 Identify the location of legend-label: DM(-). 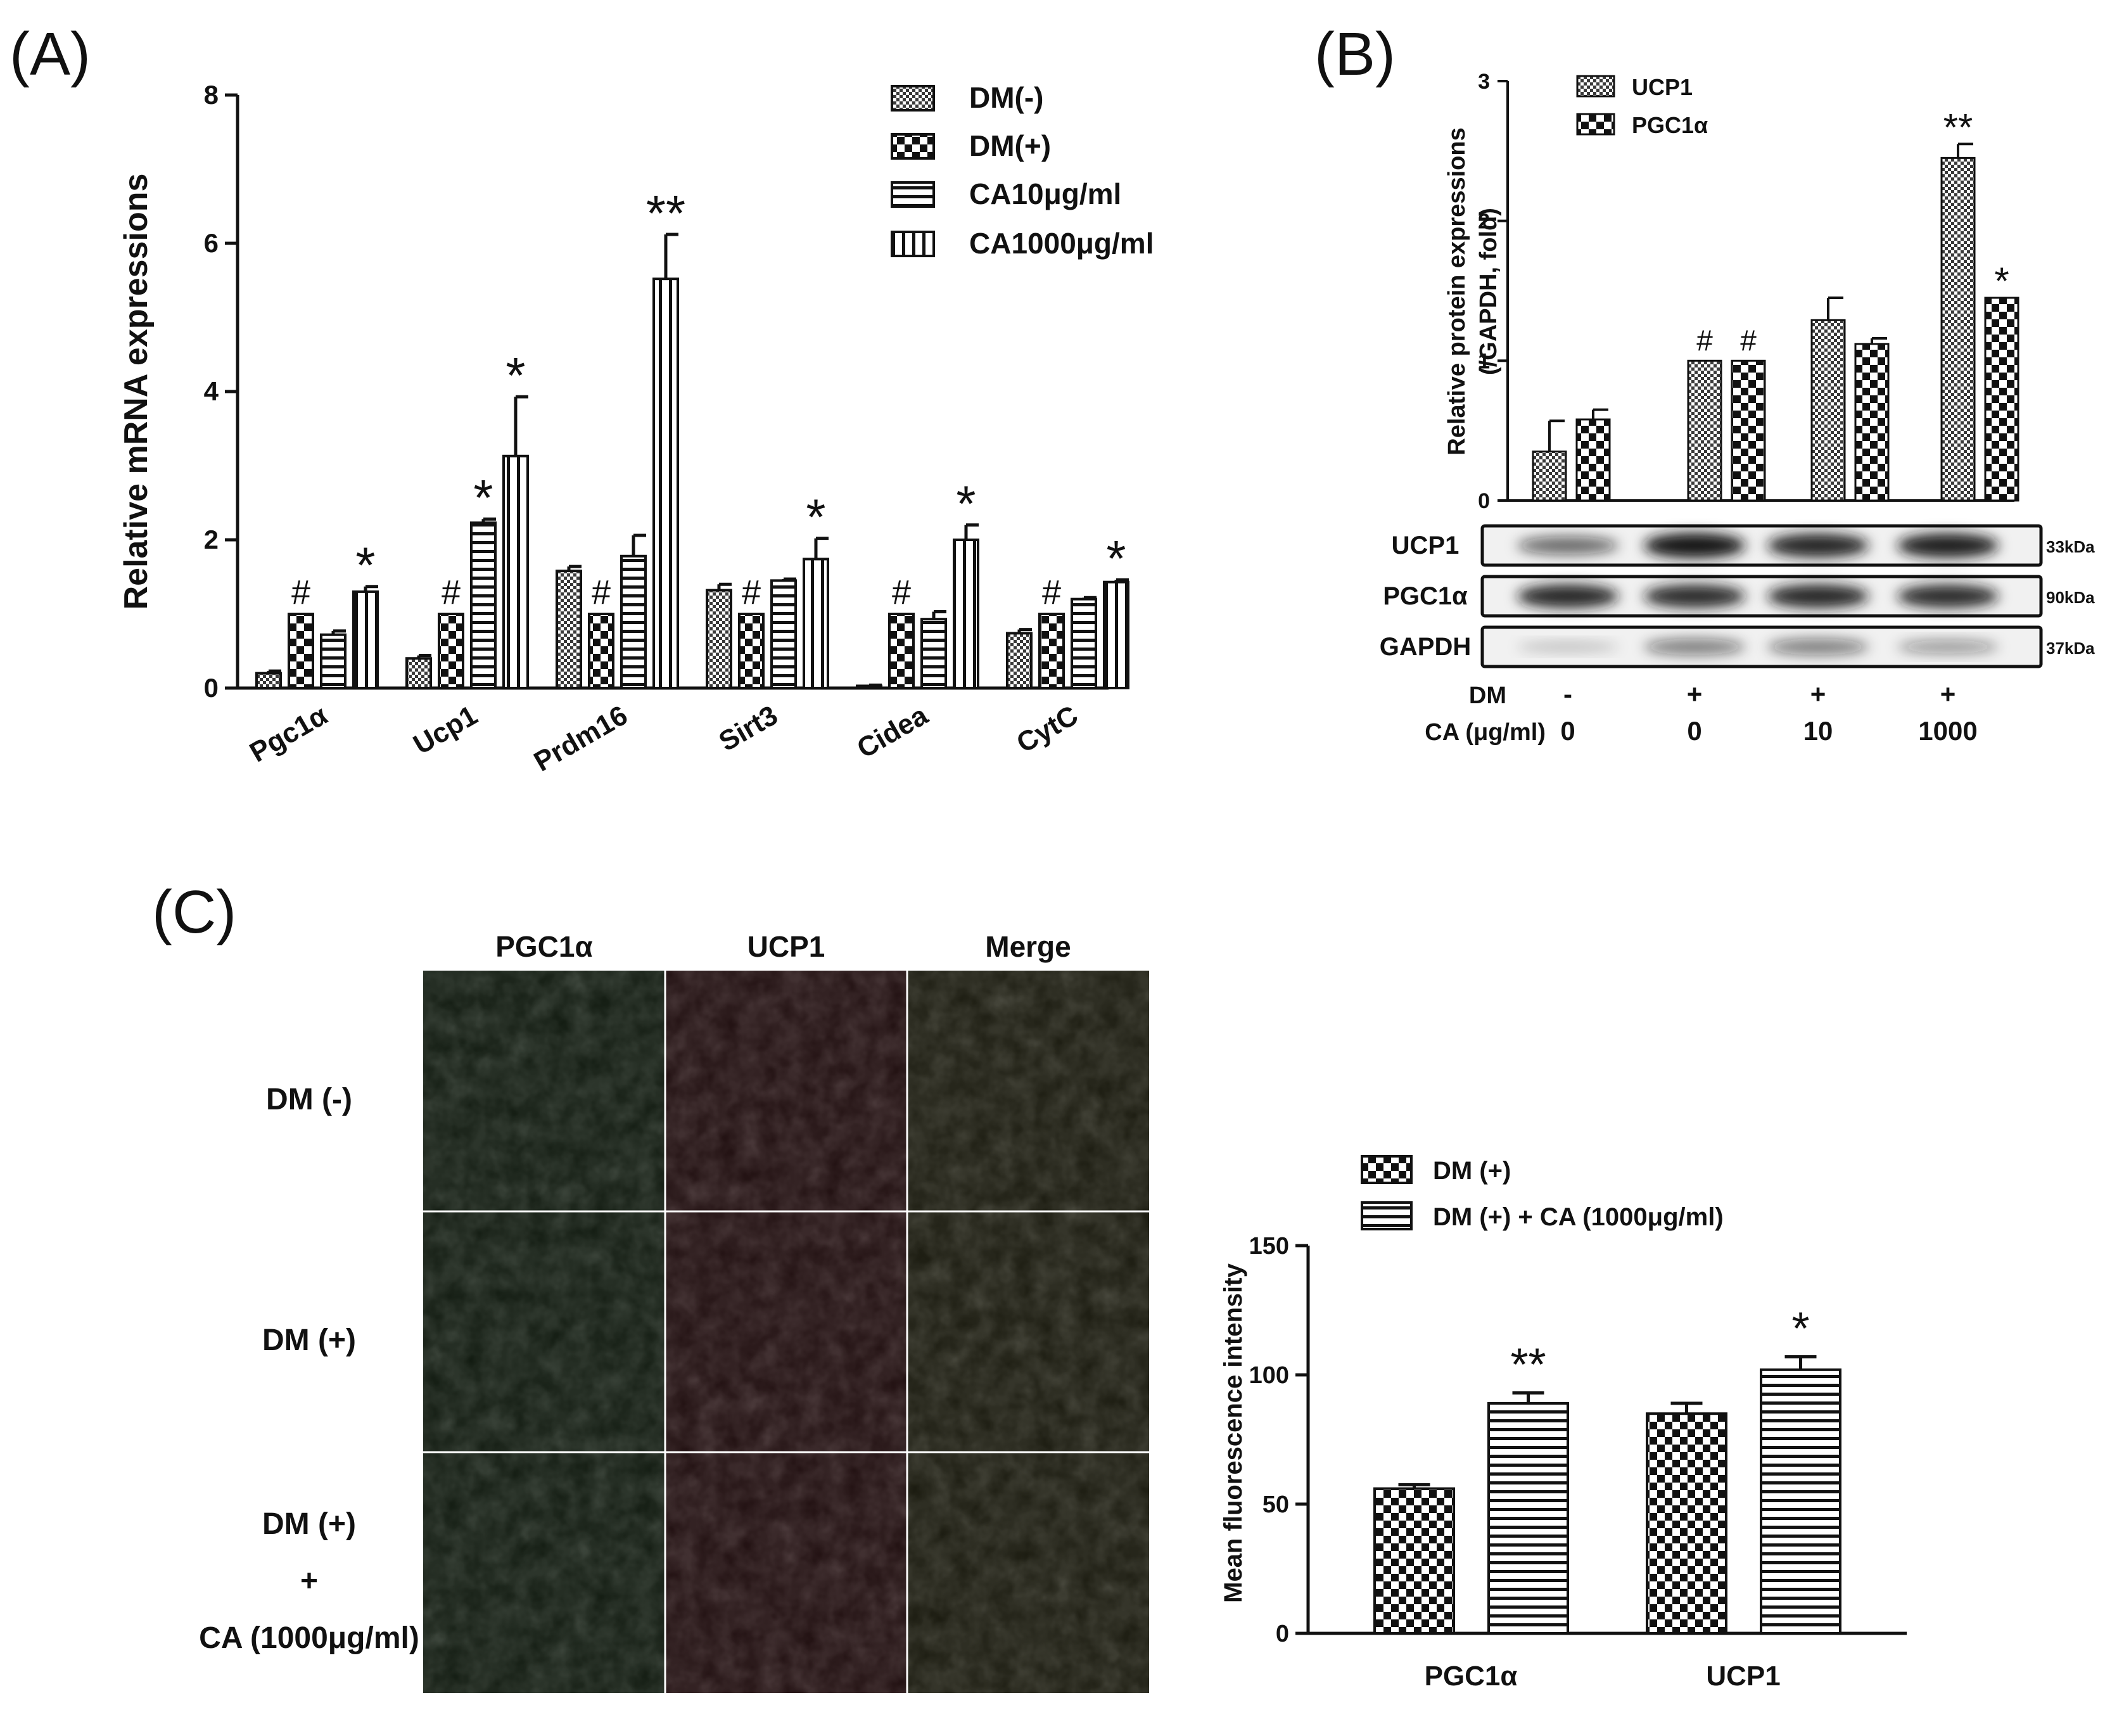
(1006, 97).